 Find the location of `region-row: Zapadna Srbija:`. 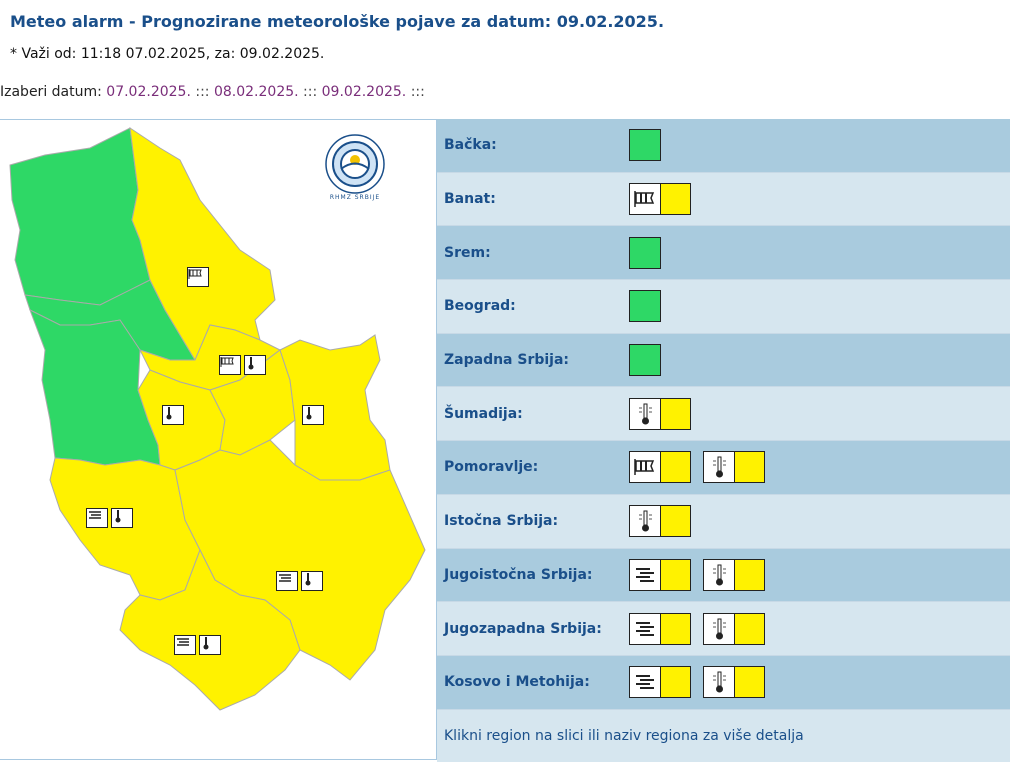

region-row: Zapadna Srbija: is located at coordinates (723, 360).